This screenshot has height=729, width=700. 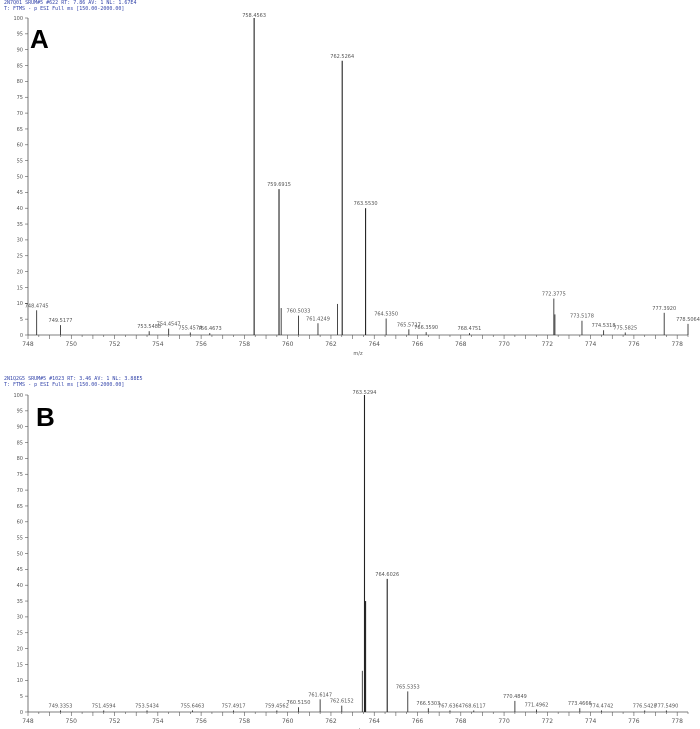 I want to click on panel-a-letter: A, so click(x=39, y=39).